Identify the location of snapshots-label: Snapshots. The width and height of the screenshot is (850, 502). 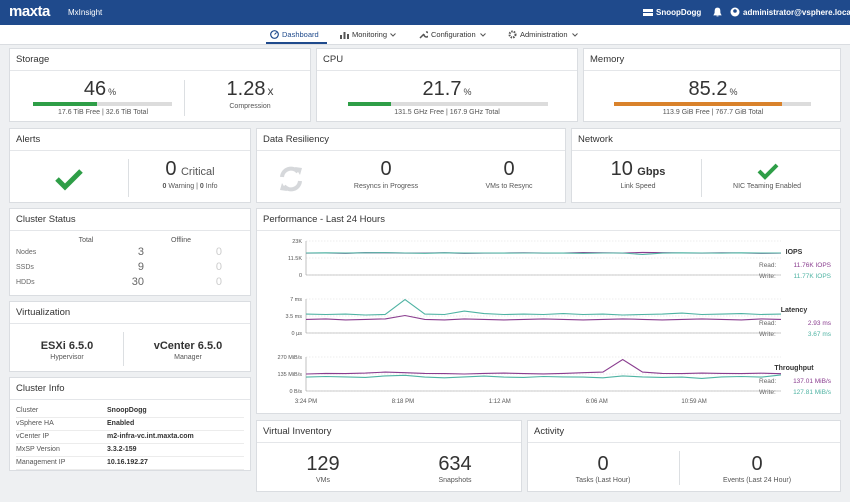
(455, 480).